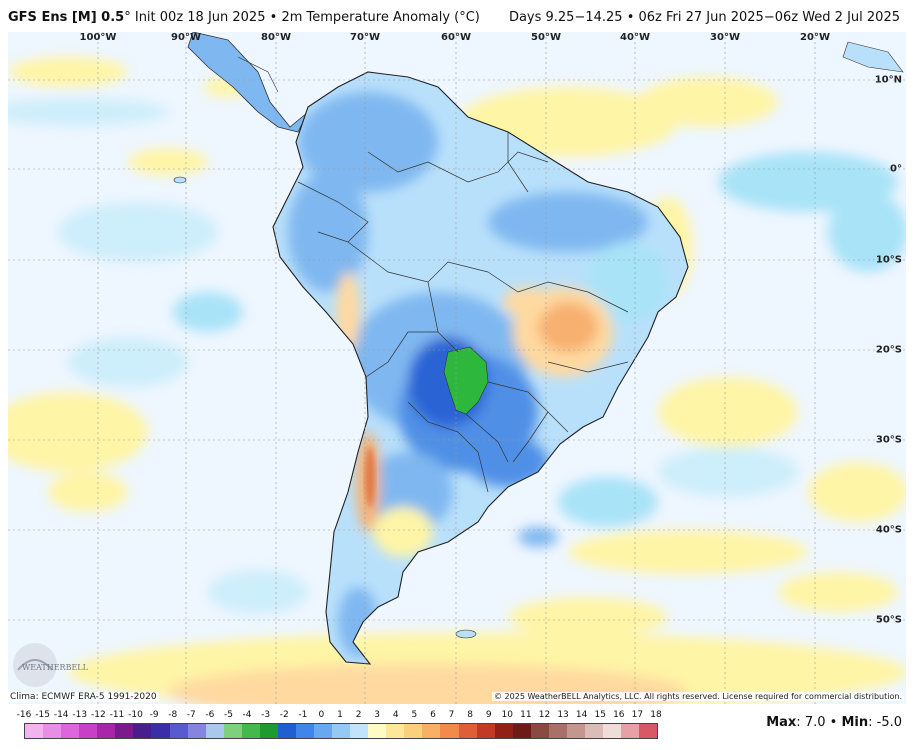  What do you see at coordinates (889, 722) in the screenshot?
I see `min-value: -5.0` at bounding box center [889, 722].